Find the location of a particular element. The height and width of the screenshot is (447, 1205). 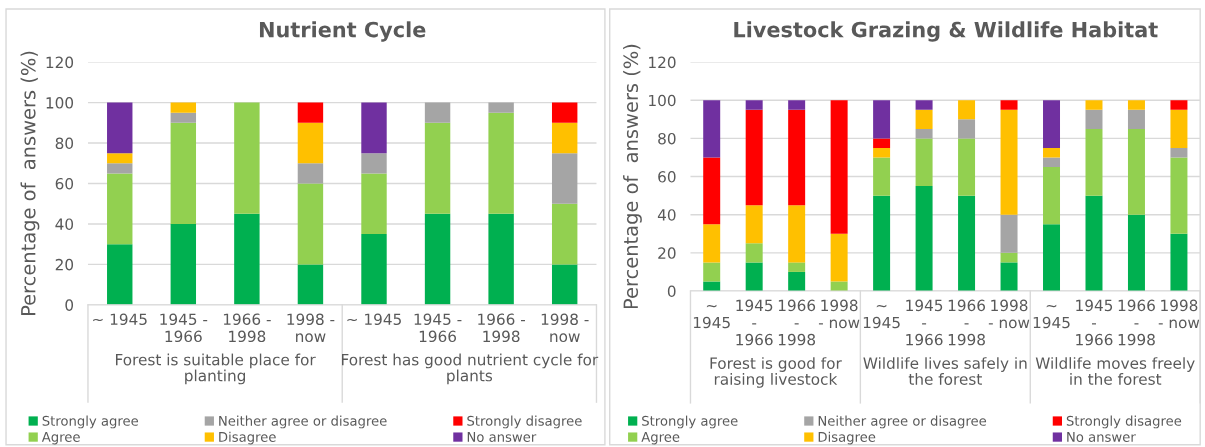

y-axis-title: Percentage of answers (%) is located at coordinates (632, 176).